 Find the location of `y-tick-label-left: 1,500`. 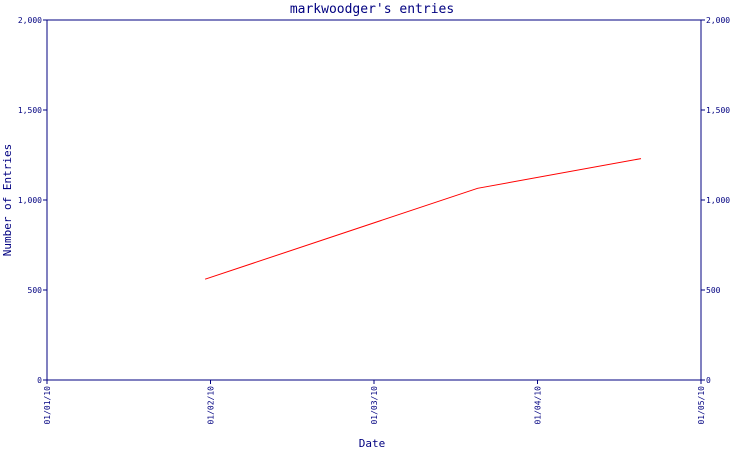

y-tick-label-left: 1,500 is located at coordinates (30, 110).